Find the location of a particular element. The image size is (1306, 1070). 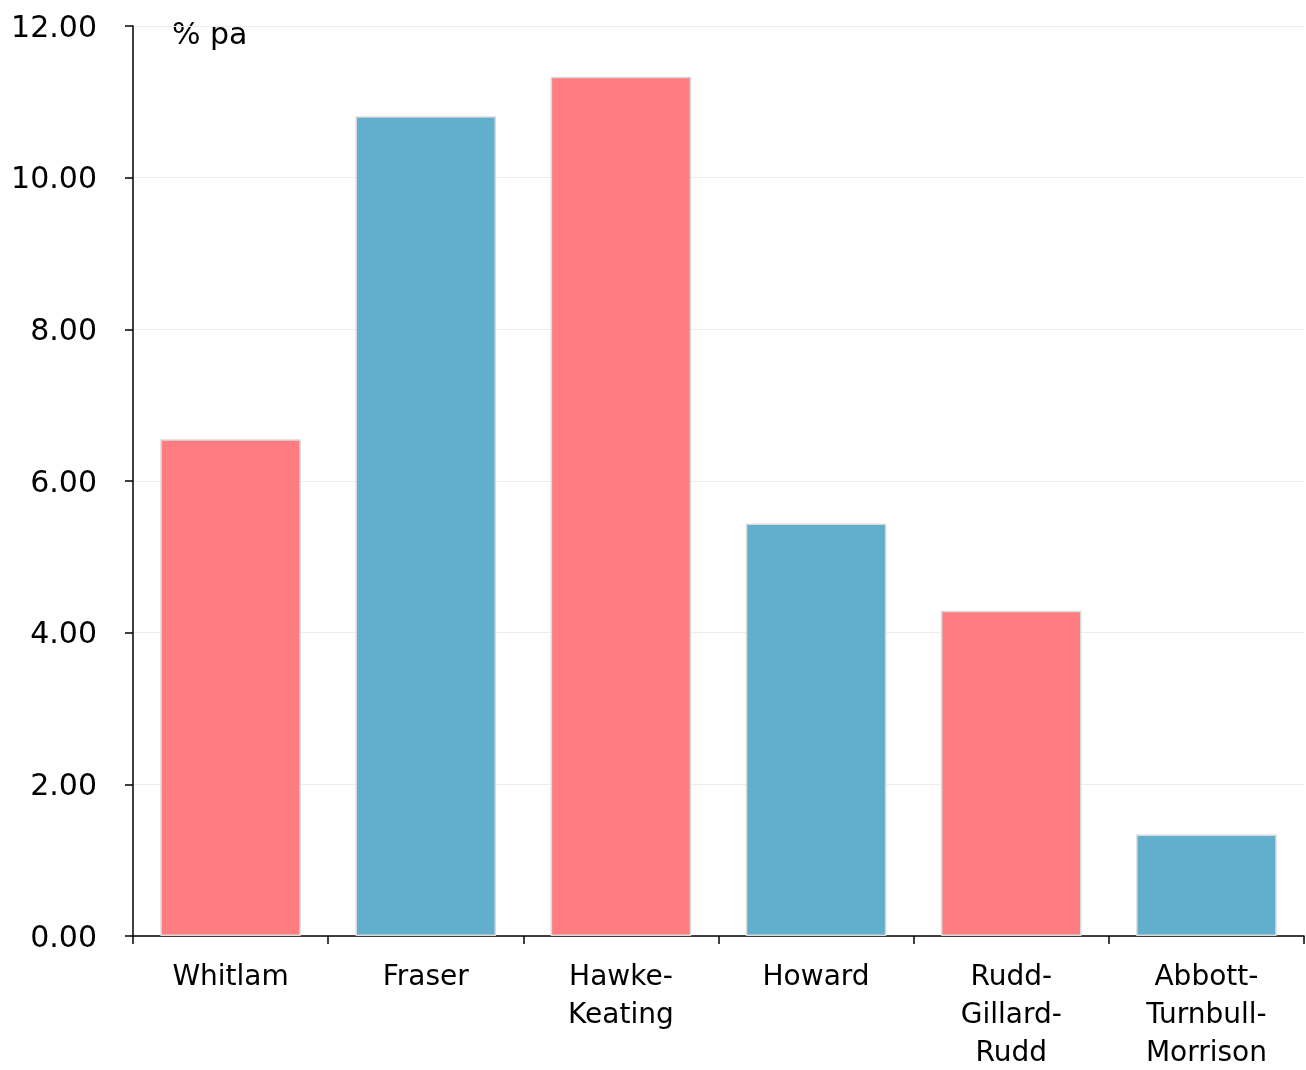

x-tick-label: Abbott-Turnbull-Morrison is located at coordinates (1206, 1013).